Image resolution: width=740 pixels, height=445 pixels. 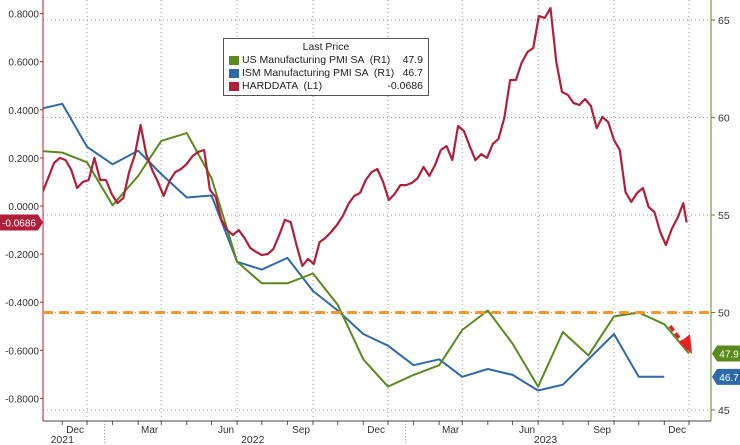 I want to click on last-value-badge-harddata-label: -0.0686, so click(x=19, y=223).